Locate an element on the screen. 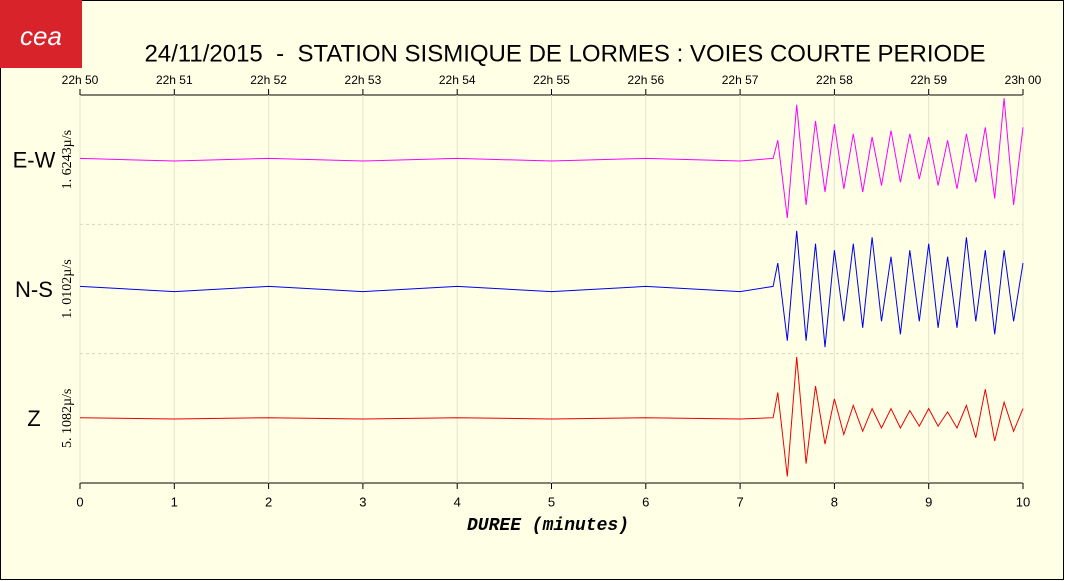 This screenshot has height=581, width=1065. series-name: N-S is located at coordinates (34, 289).